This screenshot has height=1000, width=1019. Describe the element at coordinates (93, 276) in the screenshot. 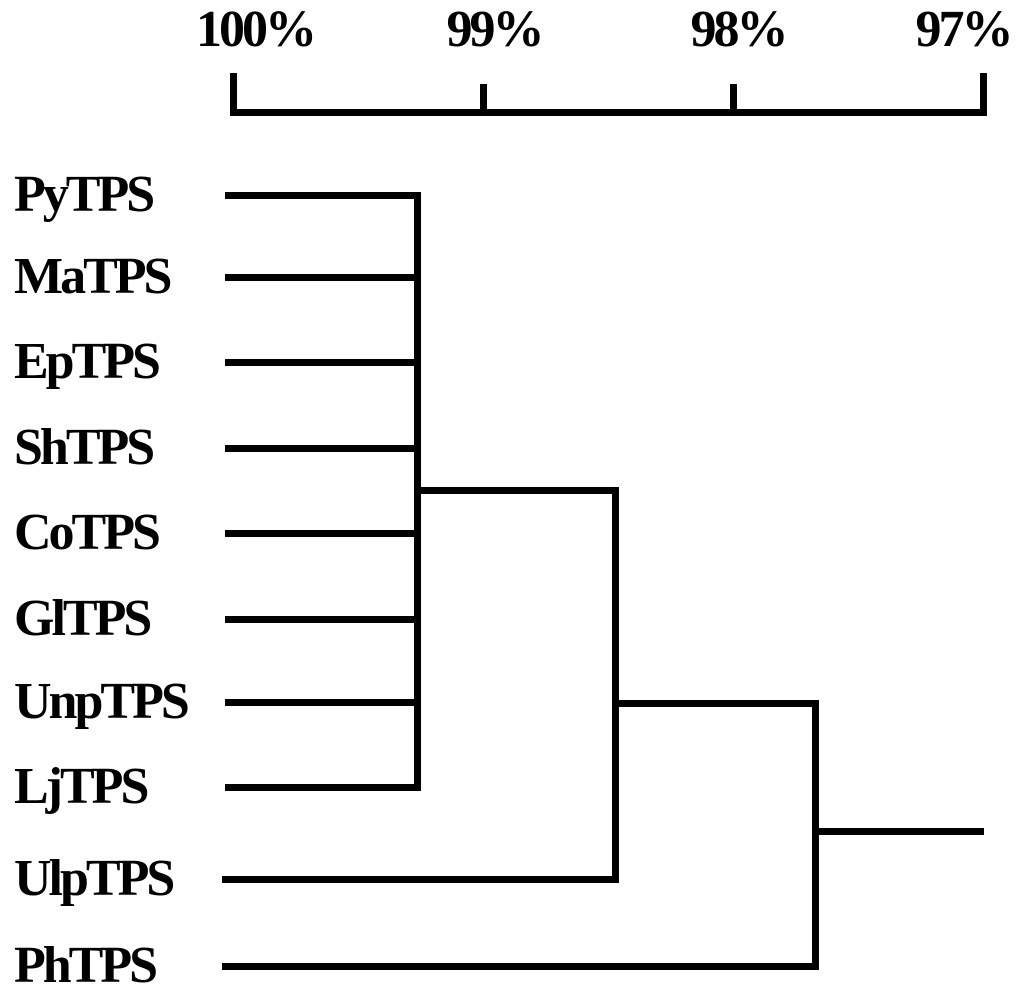

I see `leaf-label: MaTPS` at that location.